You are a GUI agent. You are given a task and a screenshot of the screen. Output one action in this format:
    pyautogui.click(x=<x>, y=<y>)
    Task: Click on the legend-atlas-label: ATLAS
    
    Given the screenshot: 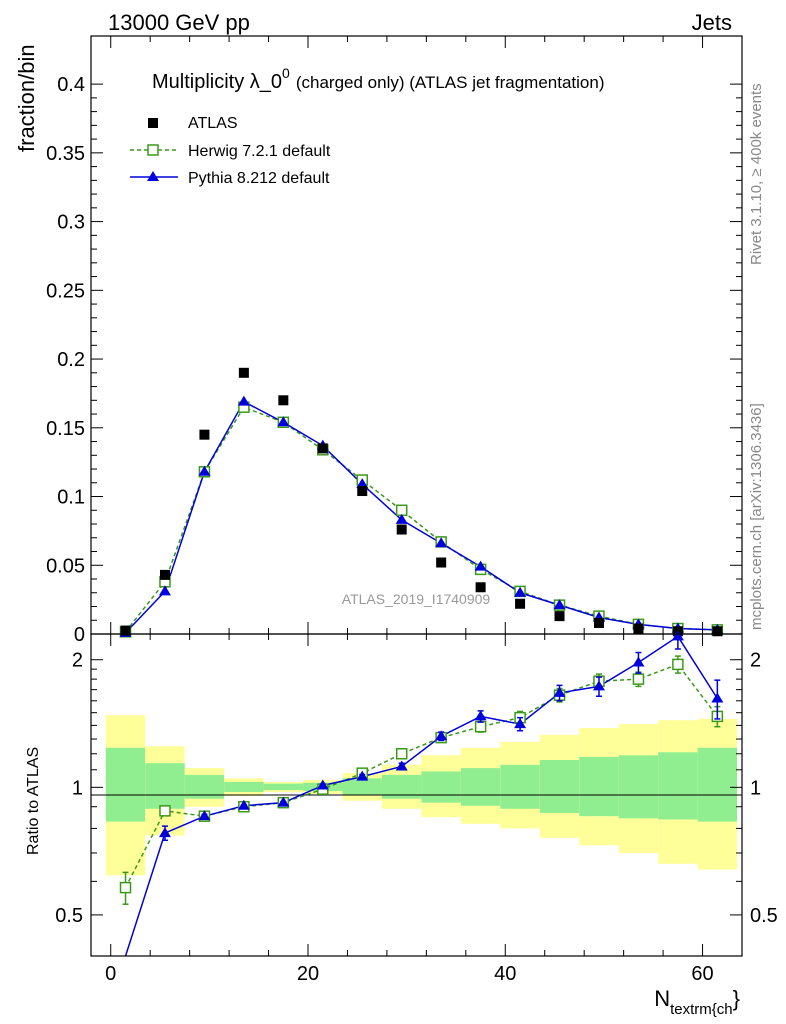 What is the action you would take?
    pyautogui.click(x=213, y=123)
    